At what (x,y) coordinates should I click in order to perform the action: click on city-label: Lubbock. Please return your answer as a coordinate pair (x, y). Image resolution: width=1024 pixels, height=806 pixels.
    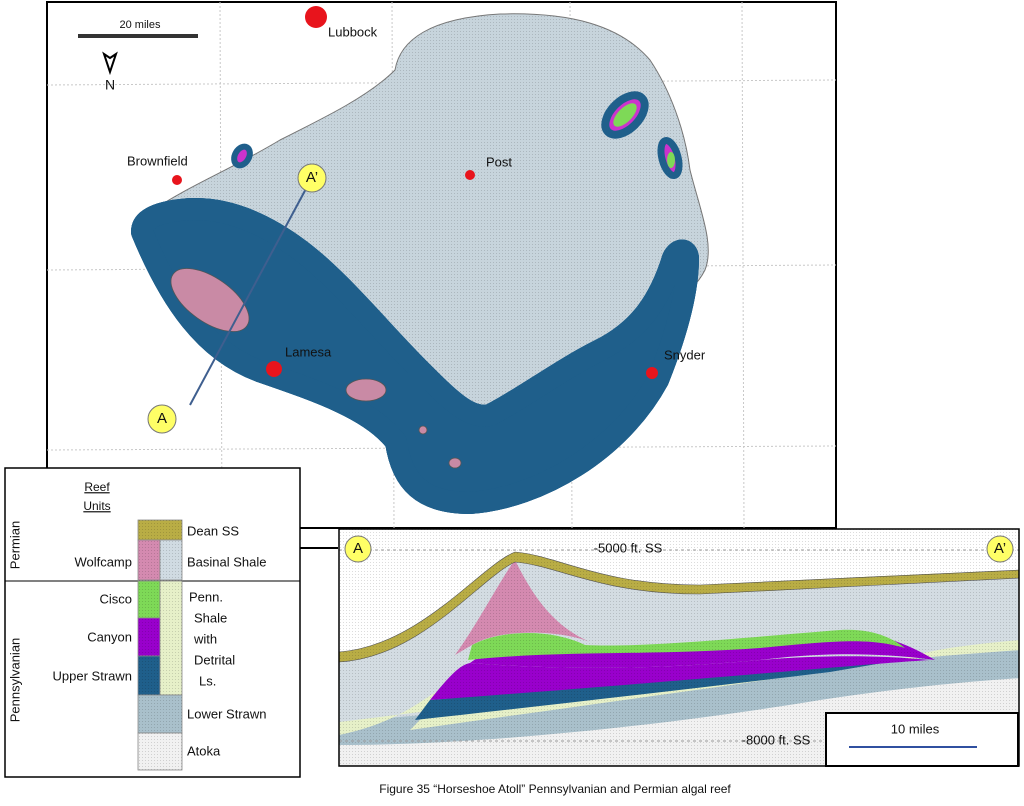
    Looking at the image, I should click on (353, 31).